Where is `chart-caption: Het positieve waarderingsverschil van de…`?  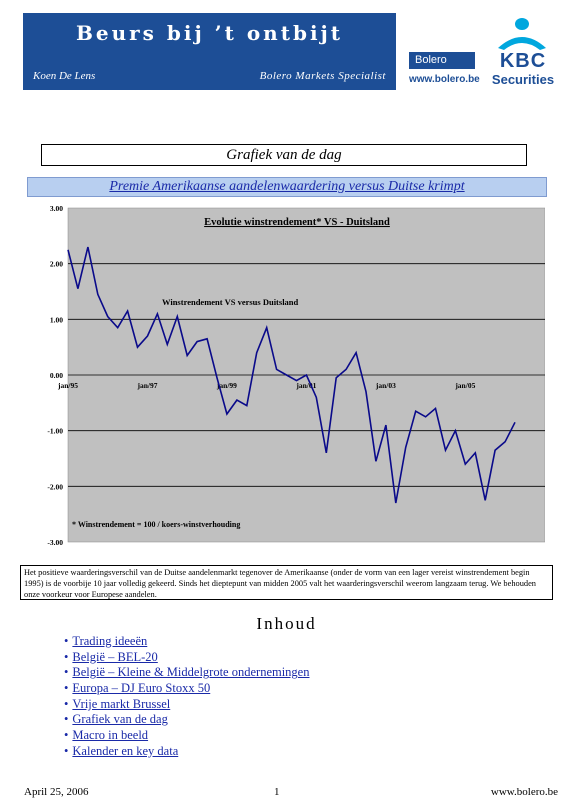 chart-caption: Het positieve waarderingsverschil van de… is located at coordinates (286, 582).